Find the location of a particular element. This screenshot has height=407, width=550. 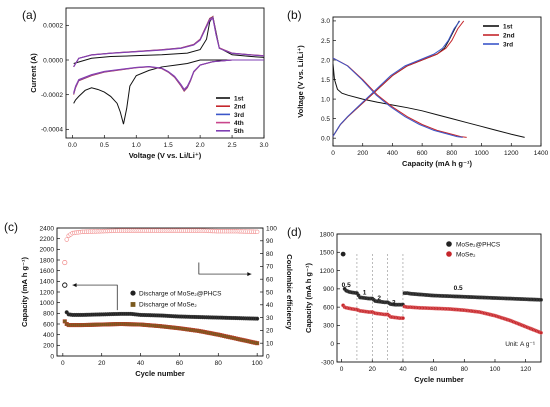

x-tick-label: 120 is located at coordinates (525, 369).